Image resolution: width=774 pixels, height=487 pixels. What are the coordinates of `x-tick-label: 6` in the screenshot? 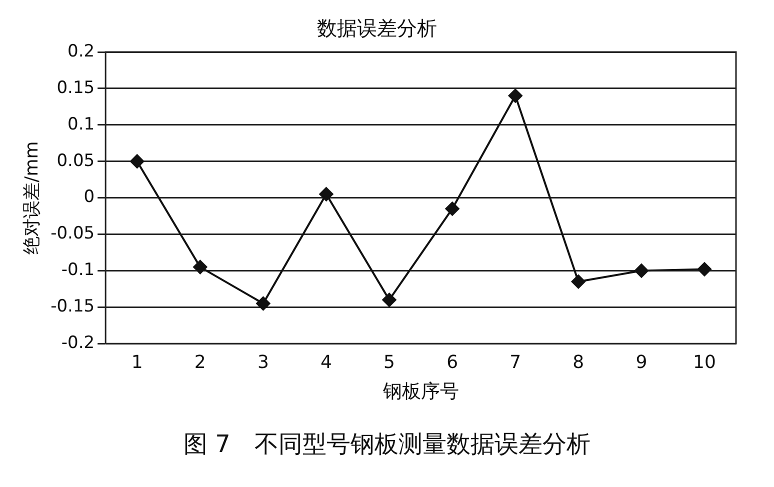 It's located at (452, 363).